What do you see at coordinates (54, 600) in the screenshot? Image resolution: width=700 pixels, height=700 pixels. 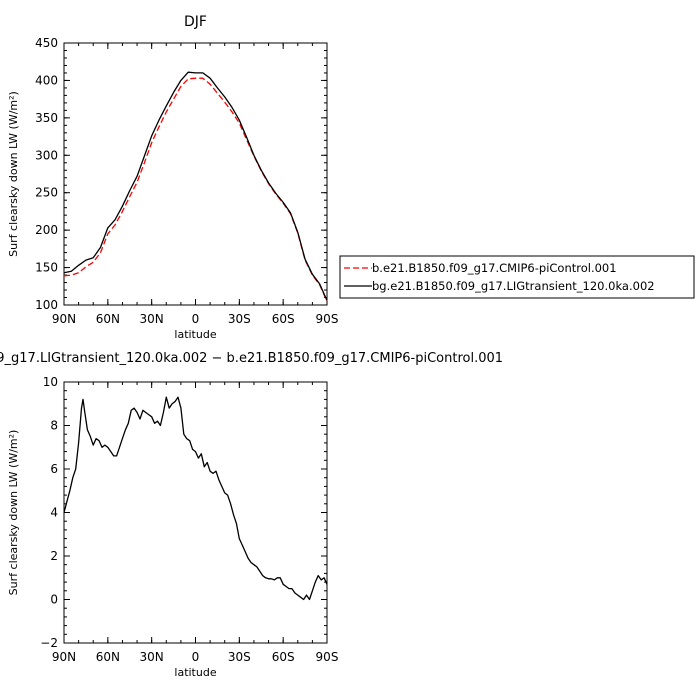 I see `y-tick-label: 0` at bounding box center [54, 600].